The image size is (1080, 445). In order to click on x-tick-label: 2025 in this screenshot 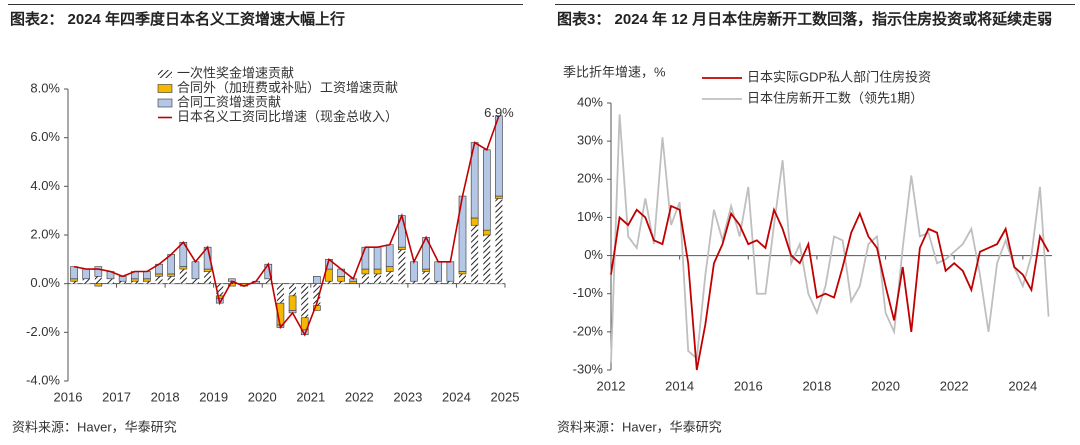, I will do `click(505, 396)`.